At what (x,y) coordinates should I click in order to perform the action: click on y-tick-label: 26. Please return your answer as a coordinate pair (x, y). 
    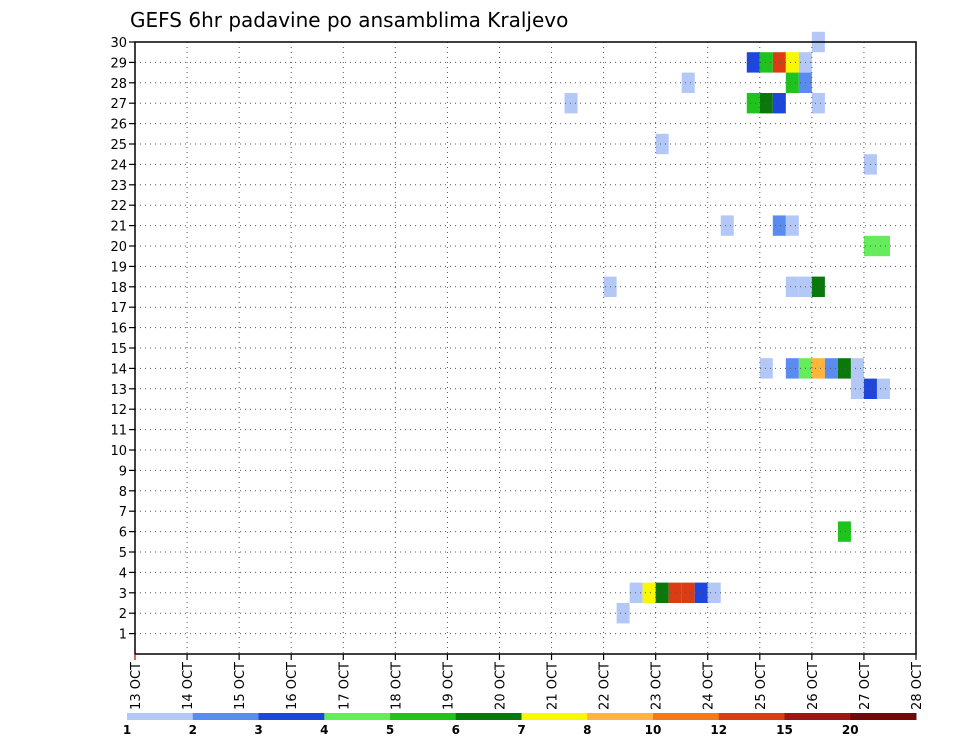
    Looking at the image, I should click on (118, 125).